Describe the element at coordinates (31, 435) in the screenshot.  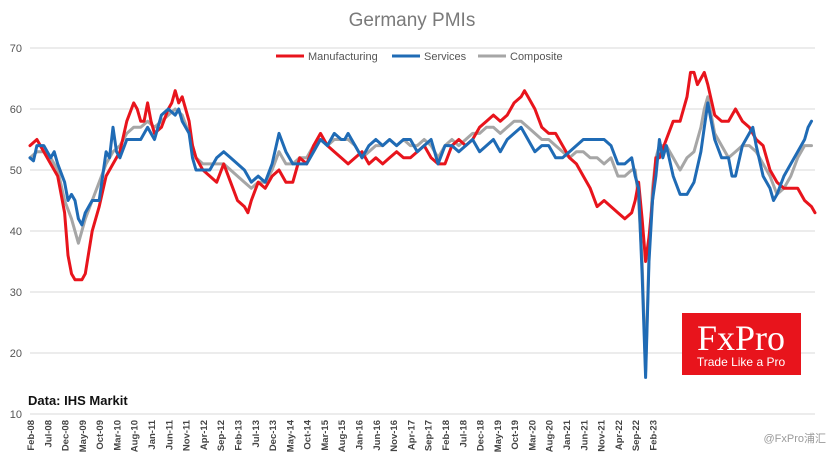
I see `x-tick-label: Feb-08` at that location.